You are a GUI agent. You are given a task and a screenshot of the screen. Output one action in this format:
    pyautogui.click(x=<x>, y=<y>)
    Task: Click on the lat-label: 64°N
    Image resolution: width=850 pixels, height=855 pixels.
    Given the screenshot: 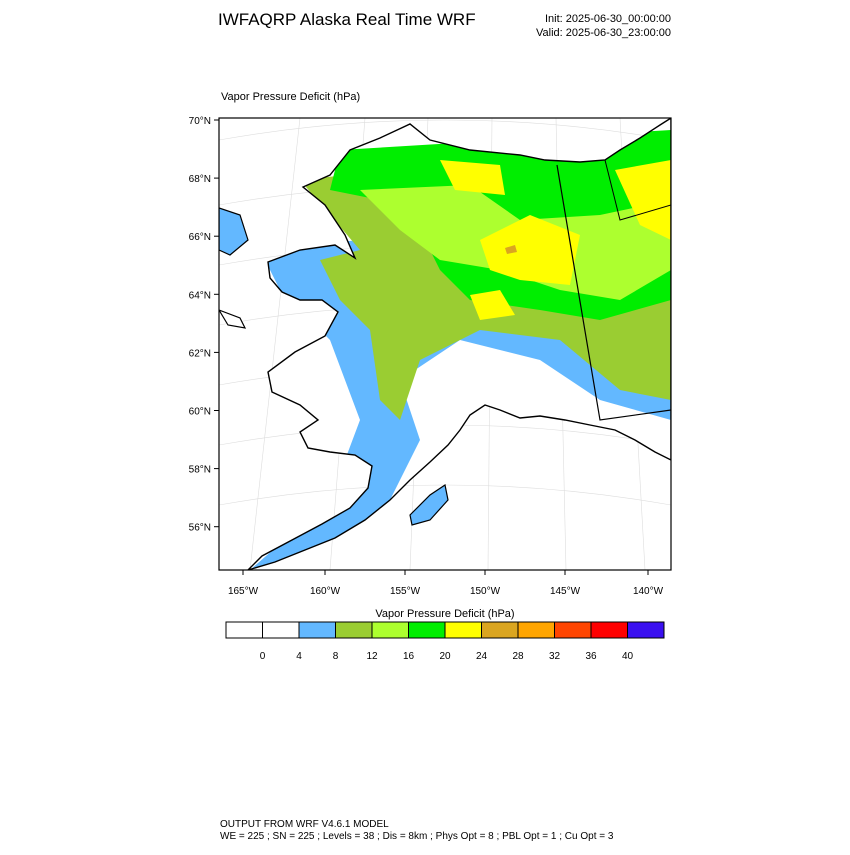 What is the action you would take?
    pyautogui.click(x=200, y=295)
    